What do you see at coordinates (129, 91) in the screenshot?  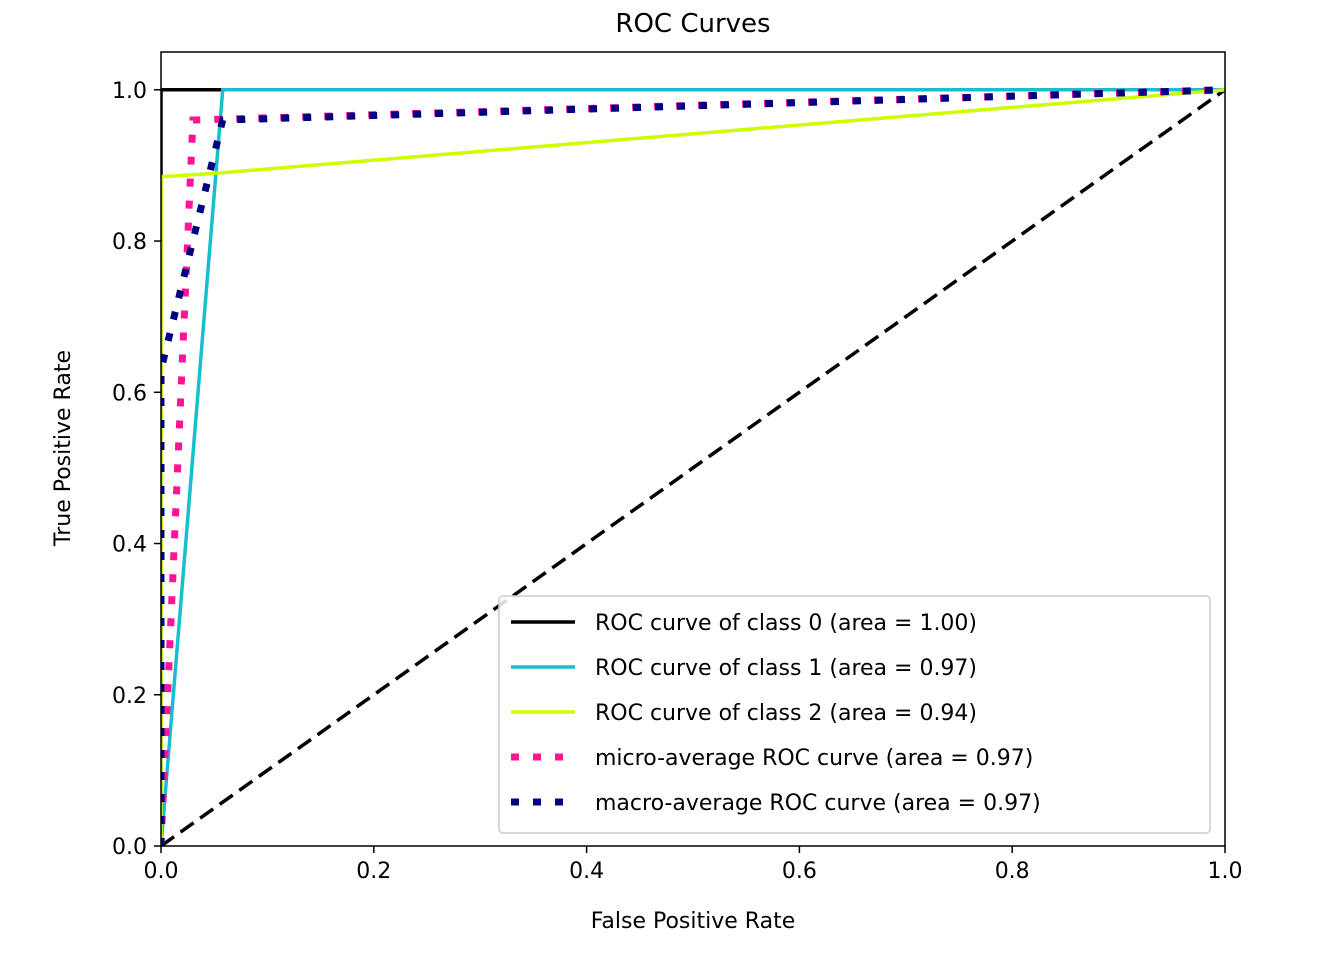 I see `y-tick-label: 1.0` at bounding box center [129, 91].